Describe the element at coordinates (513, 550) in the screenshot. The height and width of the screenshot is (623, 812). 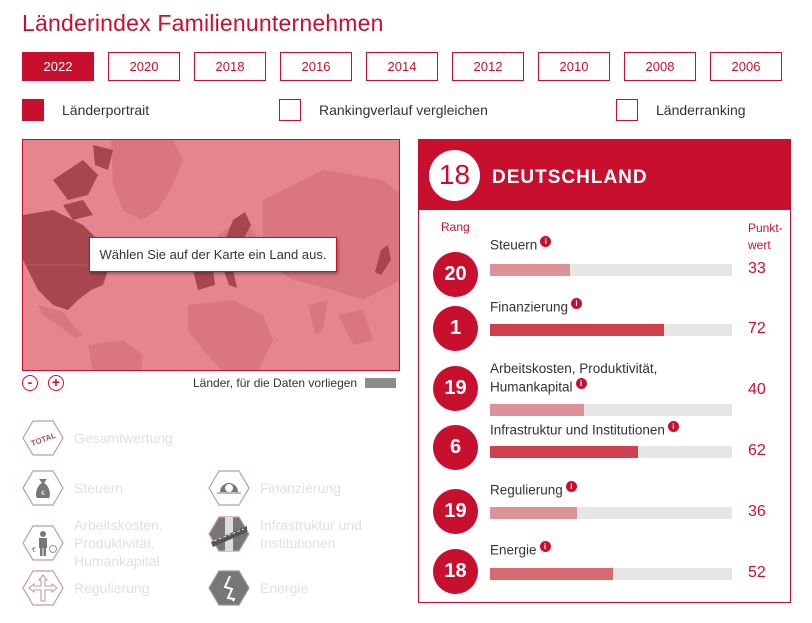
I see `row-label-text: Energie` at that location.